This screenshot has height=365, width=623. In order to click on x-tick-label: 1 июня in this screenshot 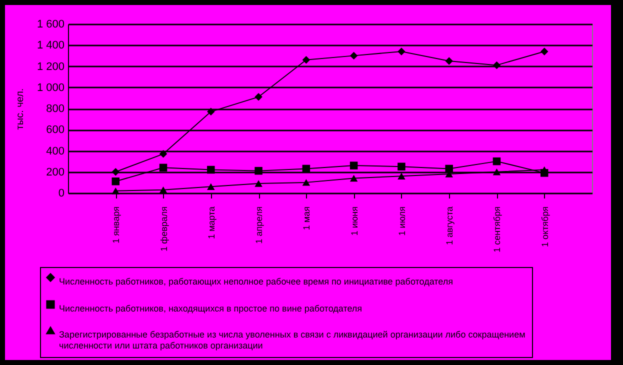, I will do `click(354, 221)`.